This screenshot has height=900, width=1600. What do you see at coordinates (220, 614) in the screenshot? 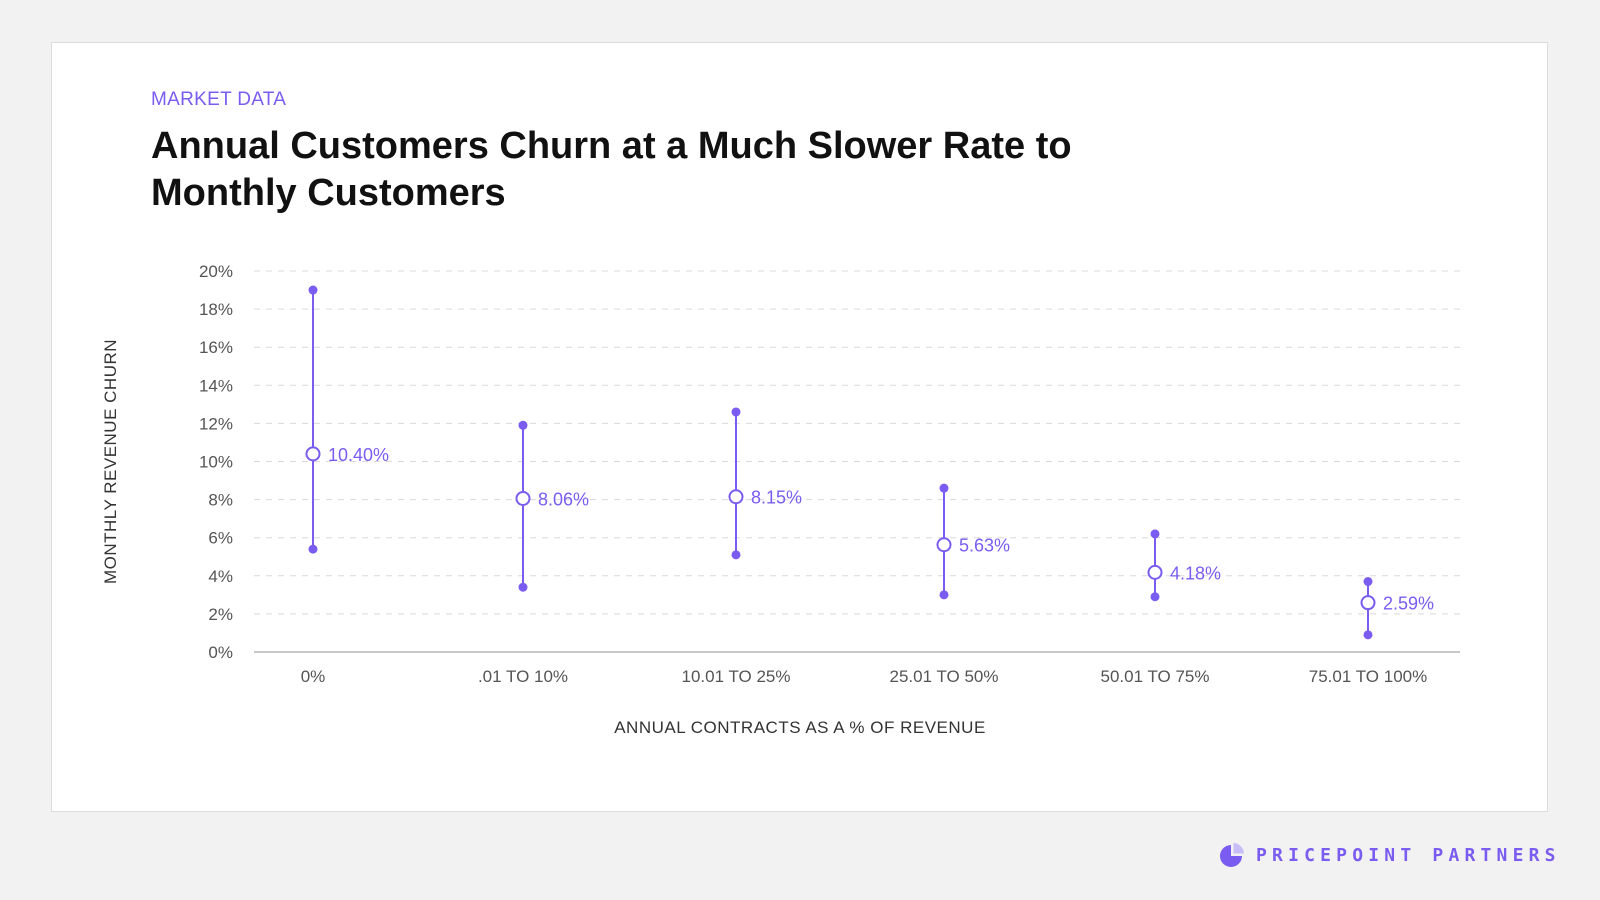
I see `y-tick-label: 2%` at bounding box center [220, 614].